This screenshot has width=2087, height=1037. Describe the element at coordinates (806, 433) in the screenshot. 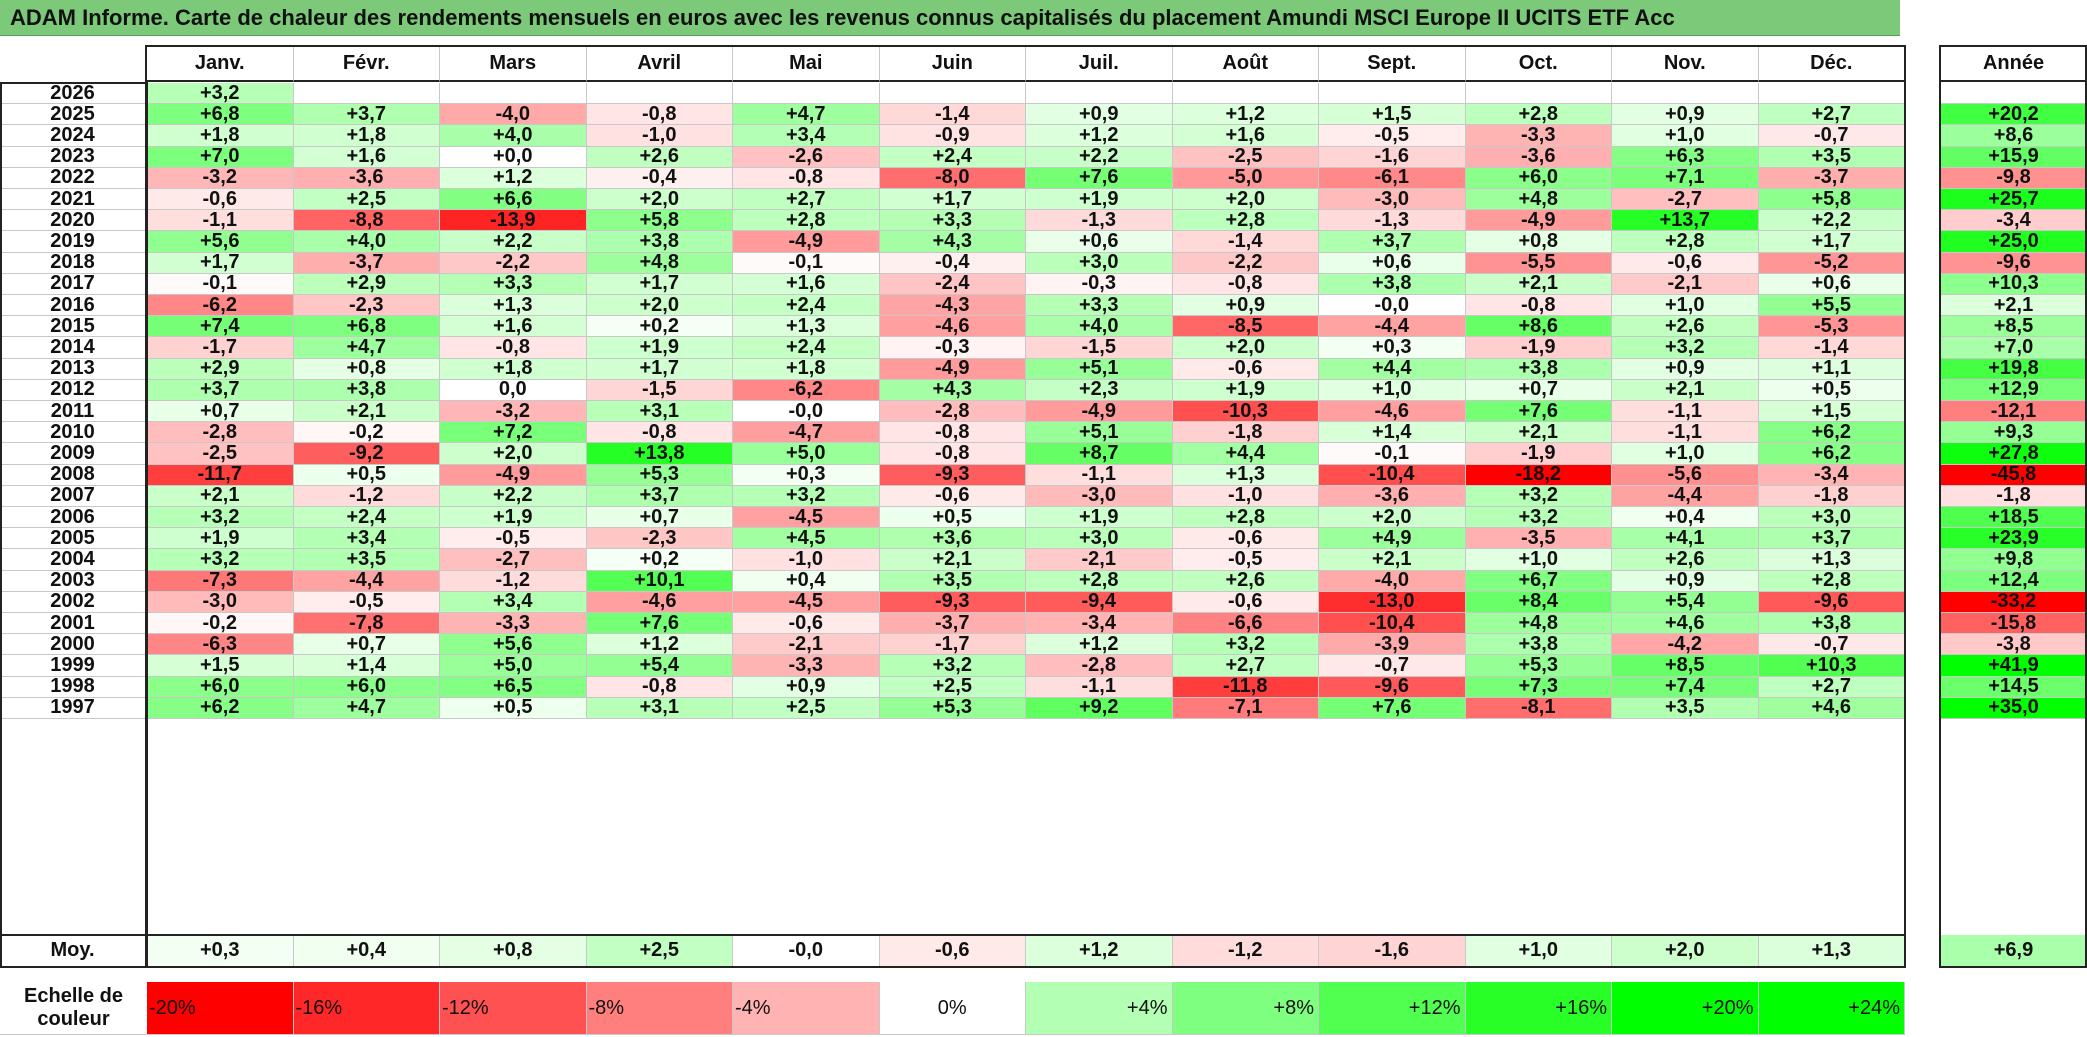

I see `cell-2010-5: -4,7` at that location.